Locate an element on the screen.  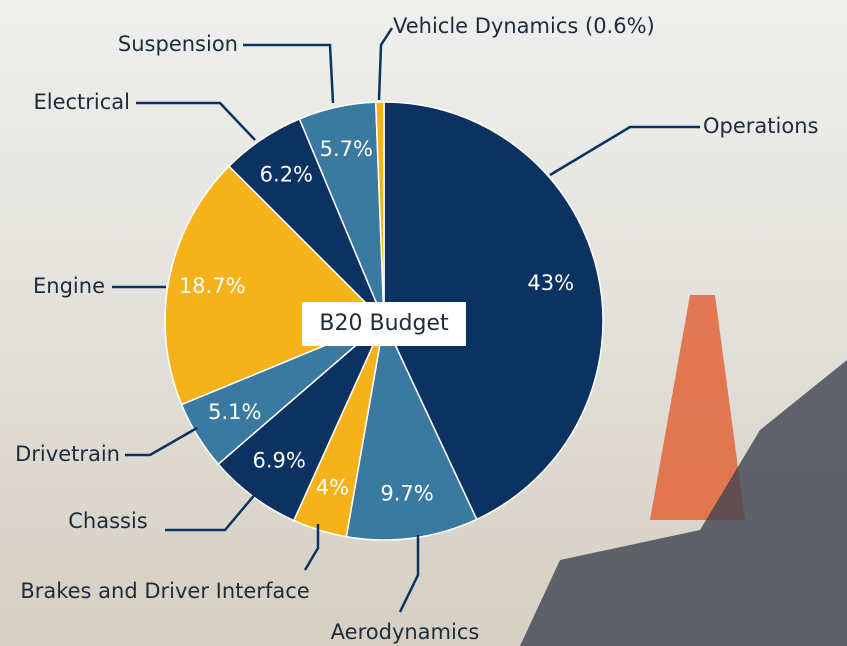
value-label: 6.9% is located at coordinates (278, 460).